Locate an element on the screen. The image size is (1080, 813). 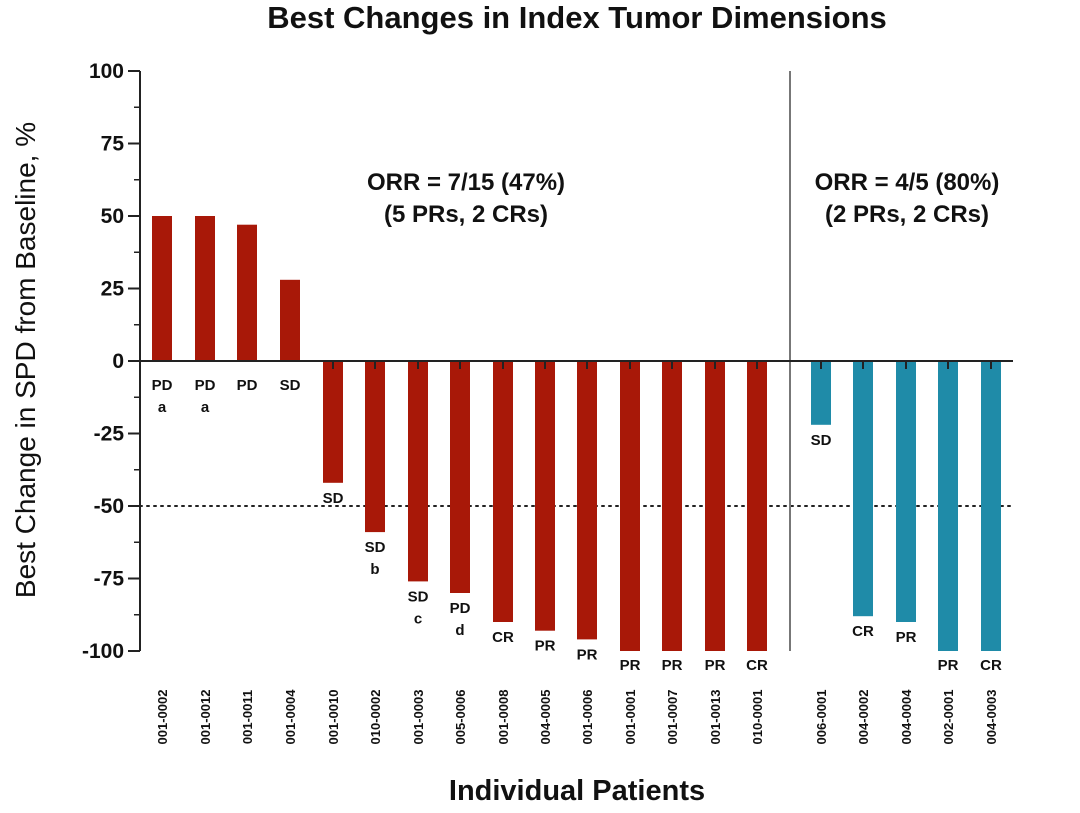
patient-id-label: 002-0001 is located at coordinates (948, 717).